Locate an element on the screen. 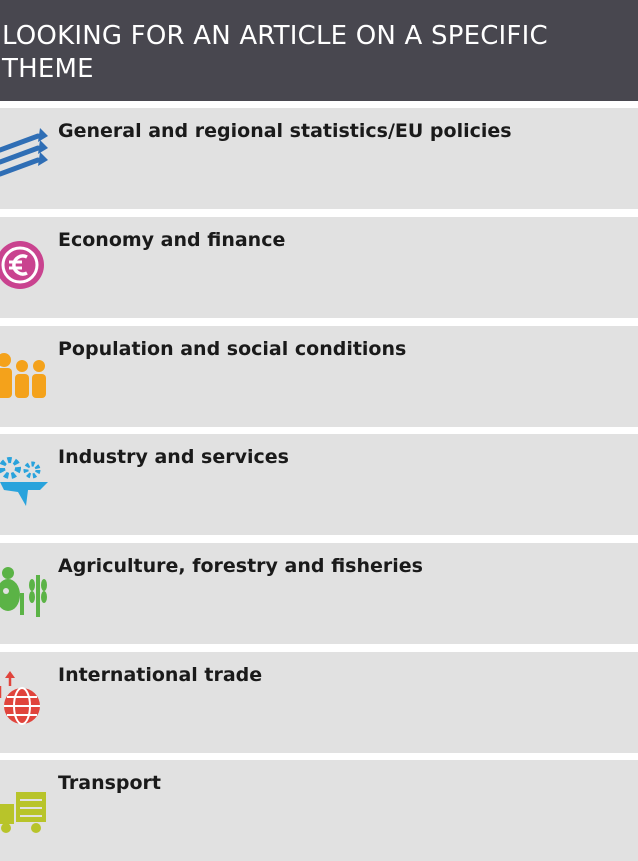  theme-item: Agriculture, forestry and fisheries is located at coordinates (319, 593).